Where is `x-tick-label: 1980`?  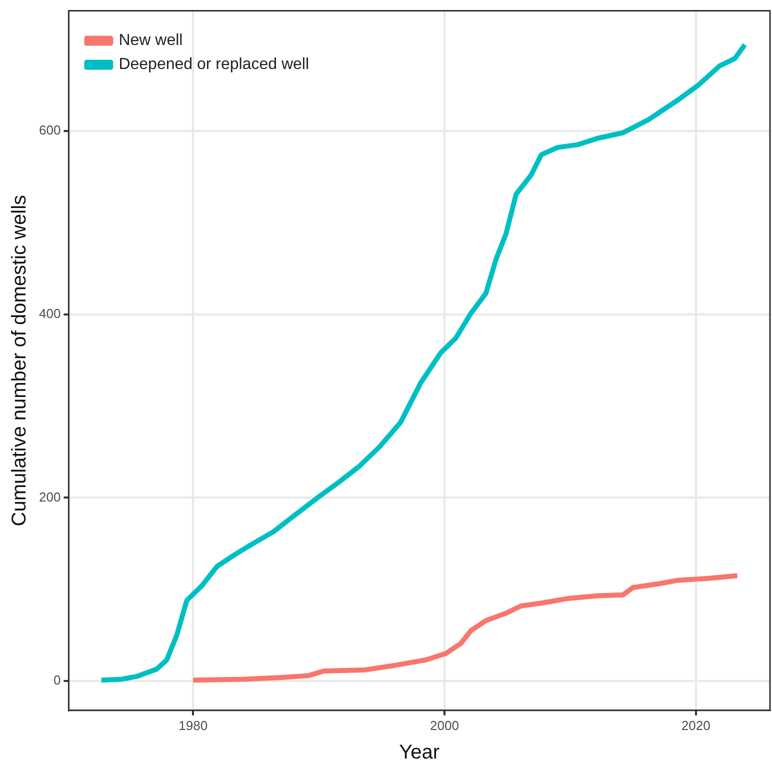 x-tick-label: 1980 is located at coordinates (193, 725).